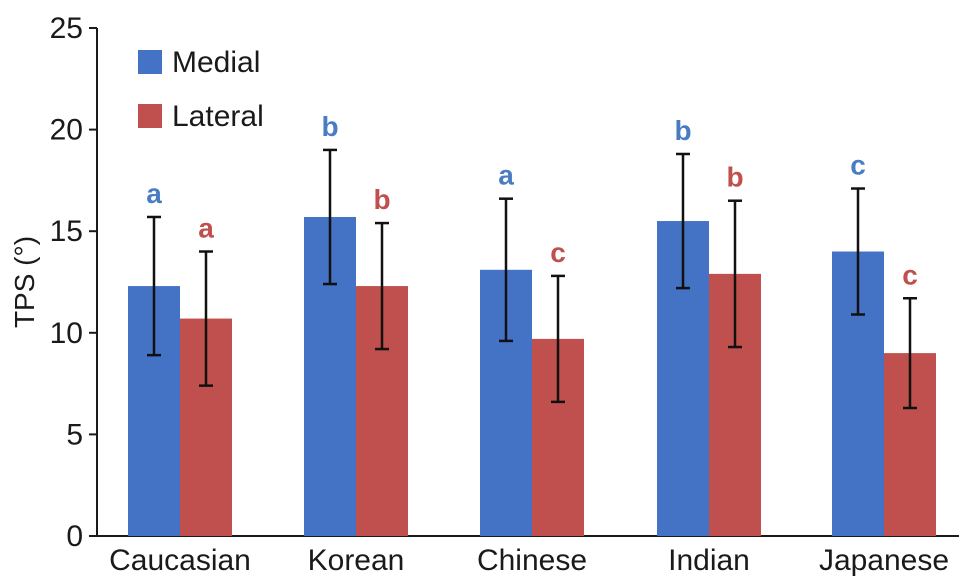 This screenshot has height=578, width=959. I want to click on legend: Medial Lateral, so click(201, 89).